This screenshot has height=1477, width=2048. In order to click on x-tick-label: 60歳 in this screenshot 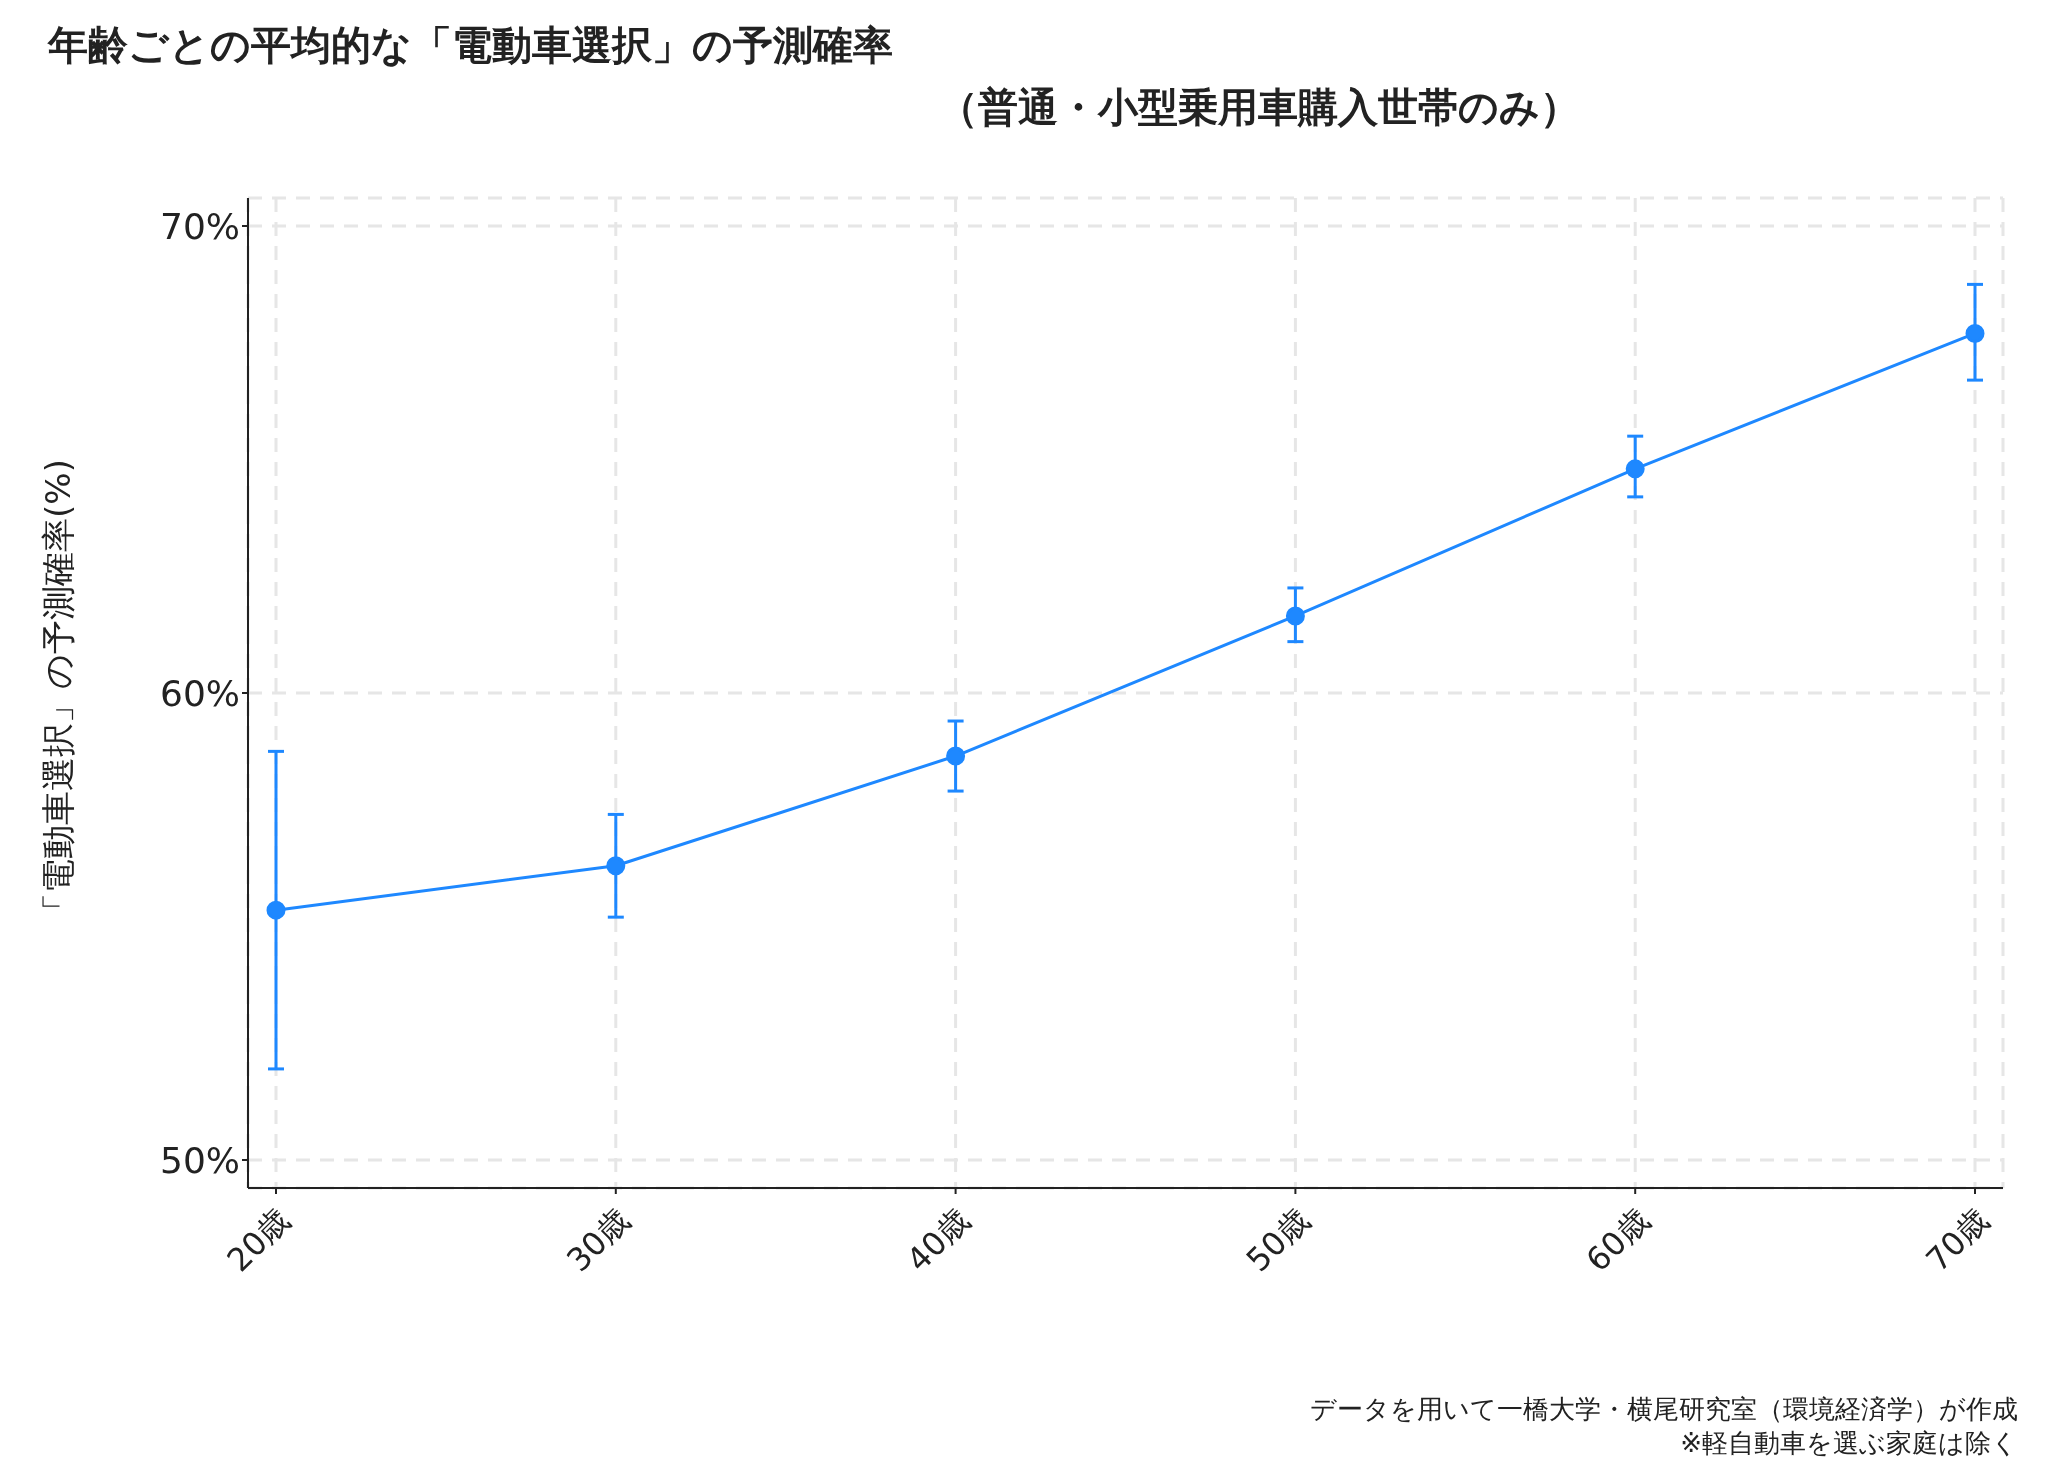, I will do `click(1617, 1240)`.